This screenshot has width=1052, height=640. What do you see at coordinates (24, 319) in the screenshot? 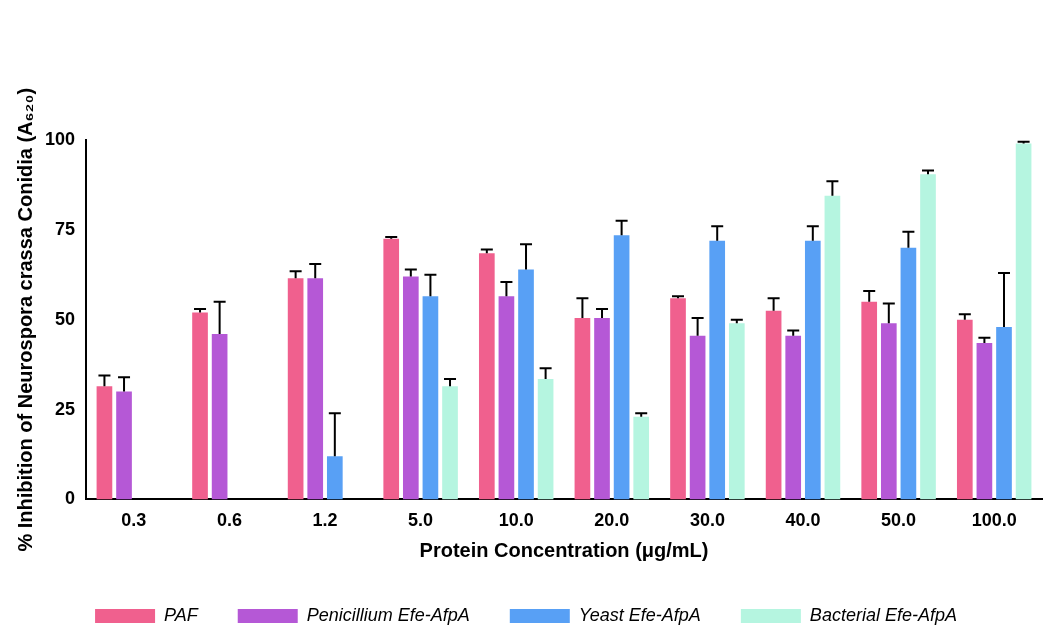
I see `y-axis-title: % Inhibition of Neurospora crassa Conidia (A₆₂₀)` at bounding box center [24, 319].